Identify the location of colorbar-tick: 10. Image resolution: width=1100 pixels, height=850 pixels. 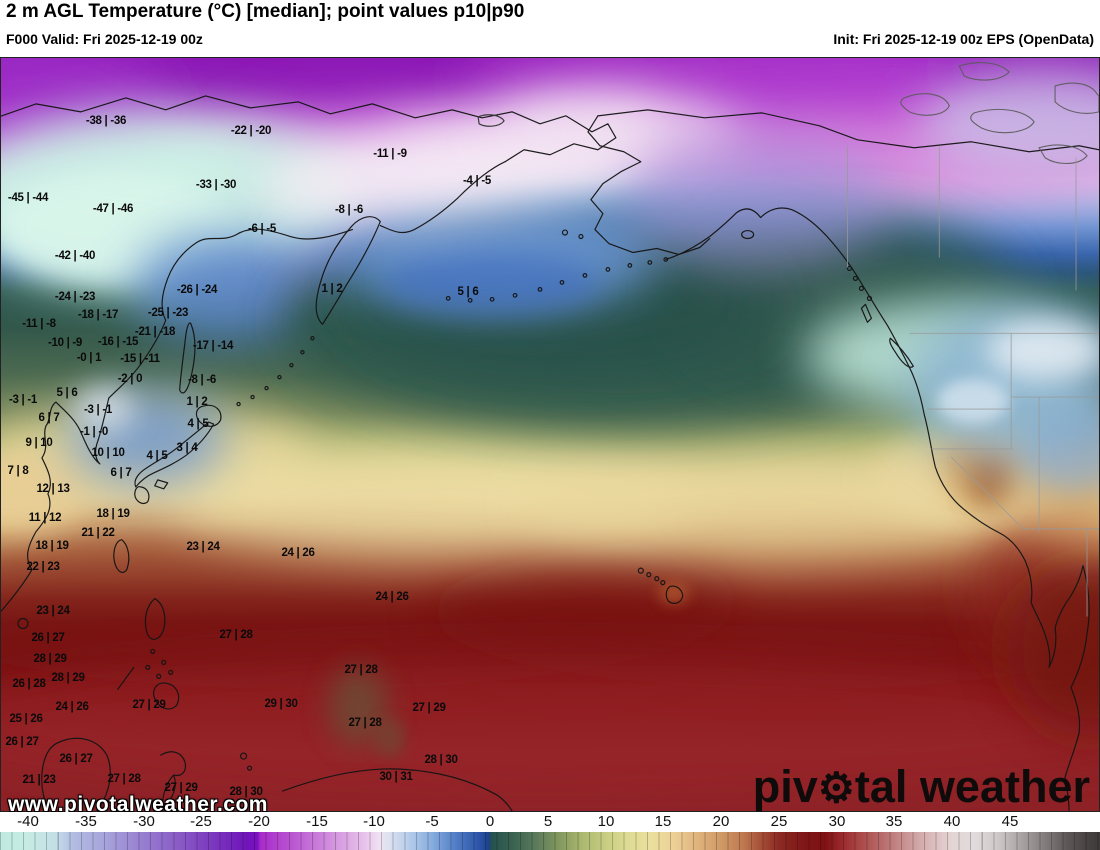
(606, 821).